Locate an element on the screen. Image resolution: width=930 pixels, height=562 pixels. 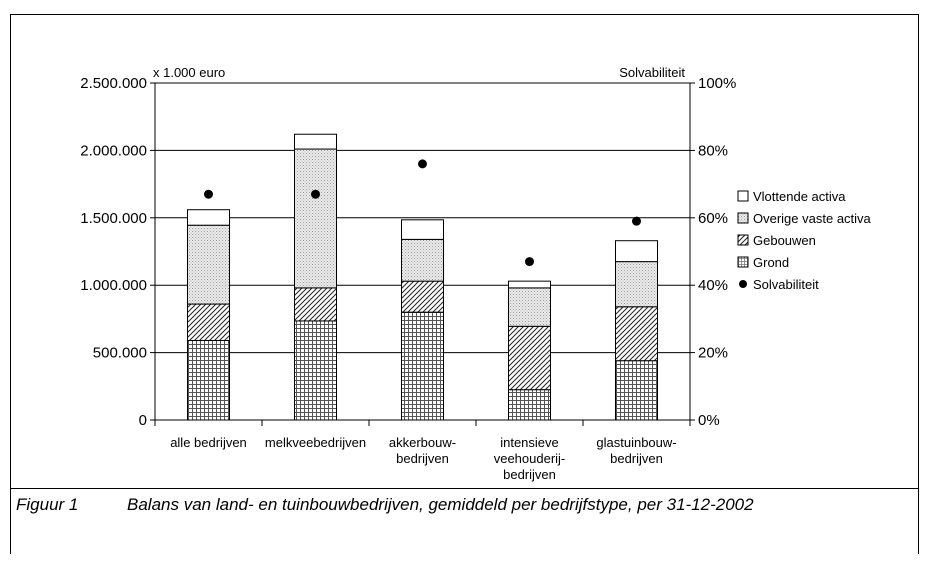
y2-tick-label: 0% is located at coordinates (709, 420).